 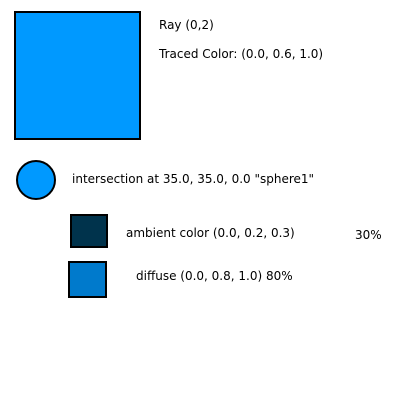 What do you see at coordinates (77, 75) in the screenshot?
I see `traced-color-swatch` at bounding box center [77, 75].